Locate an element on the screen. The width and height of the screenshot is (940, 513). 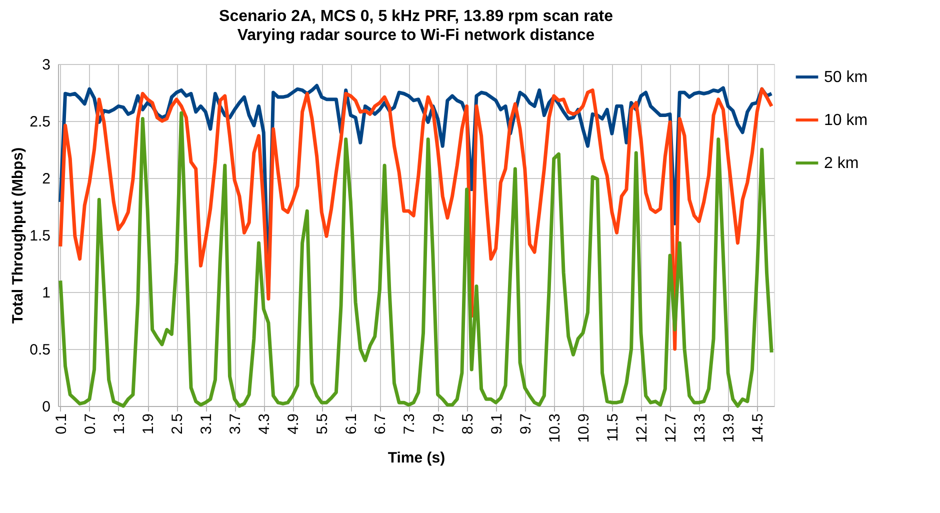
x-tick-label: 1.3 is located at coordinates (119, 424).